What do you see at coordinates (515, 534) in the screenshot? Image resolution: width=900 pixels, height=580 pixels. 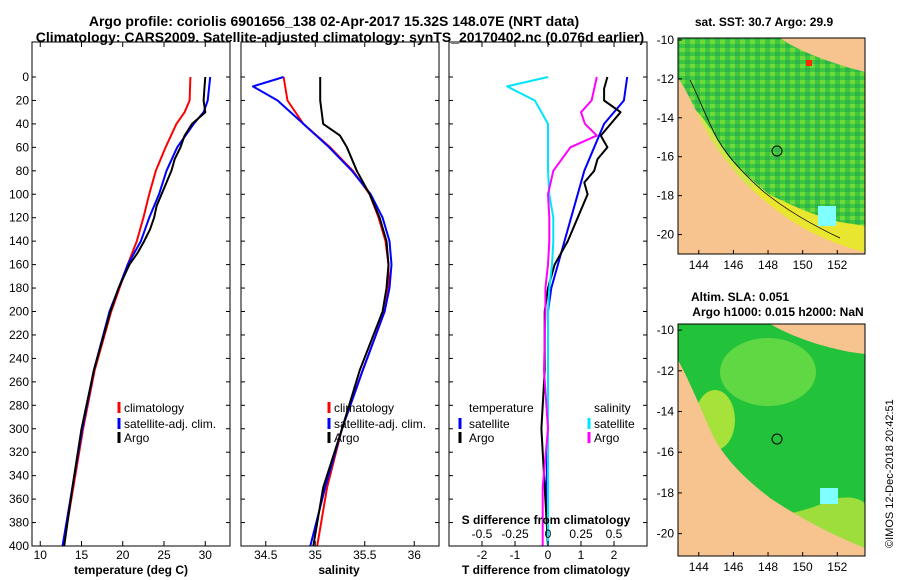 I see `difference-s-tick-label: -0.25` at bounding box center [515, 534].